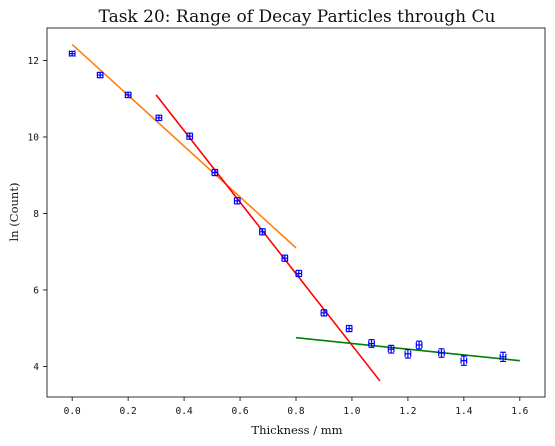 This screenshot has height=446, width=555. What do you see at coordinates (519, 411) in the screenshot?
I see `x-tick-label: 1.6` at bounding box center [519, 411].